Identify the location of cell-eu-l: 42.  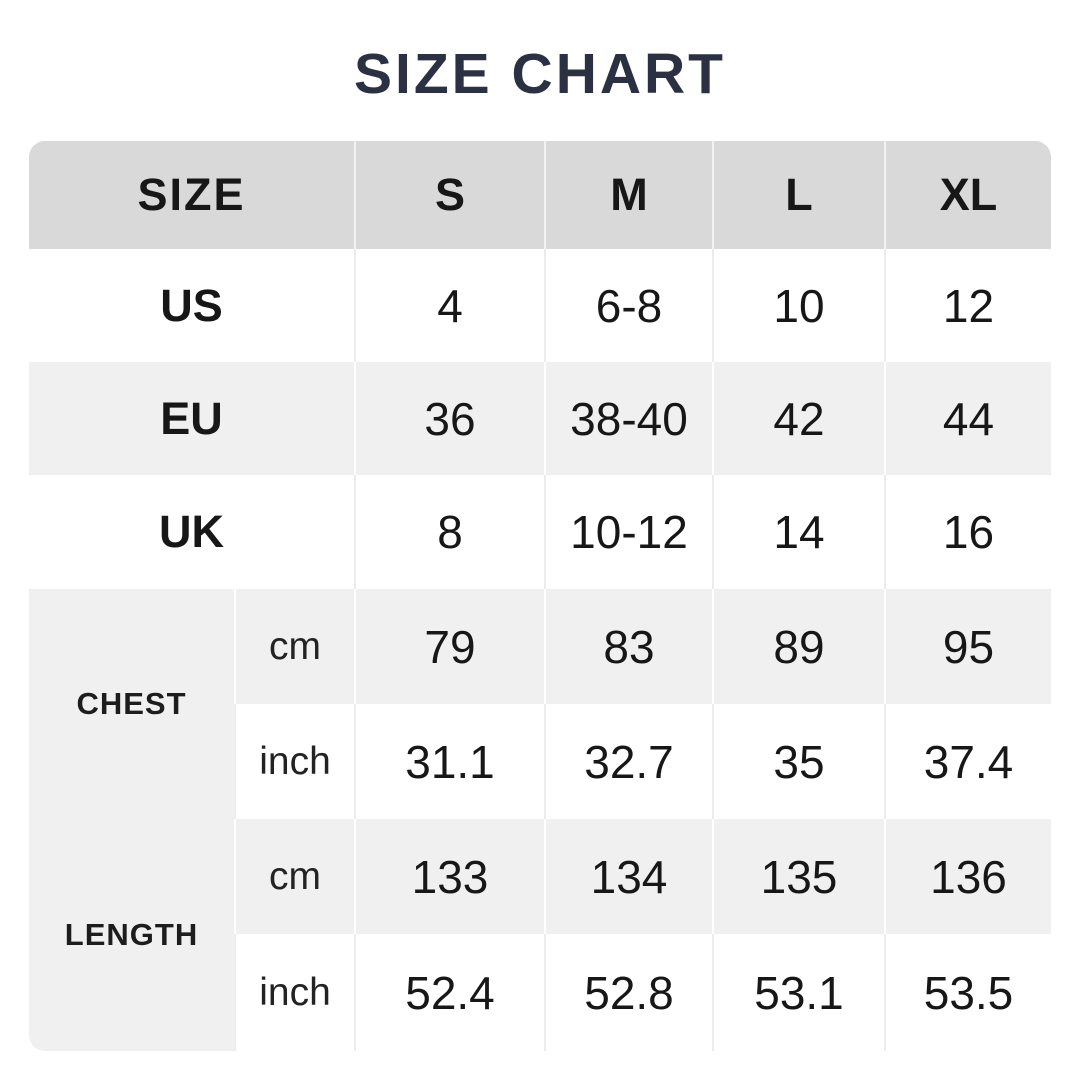
(798, 418).